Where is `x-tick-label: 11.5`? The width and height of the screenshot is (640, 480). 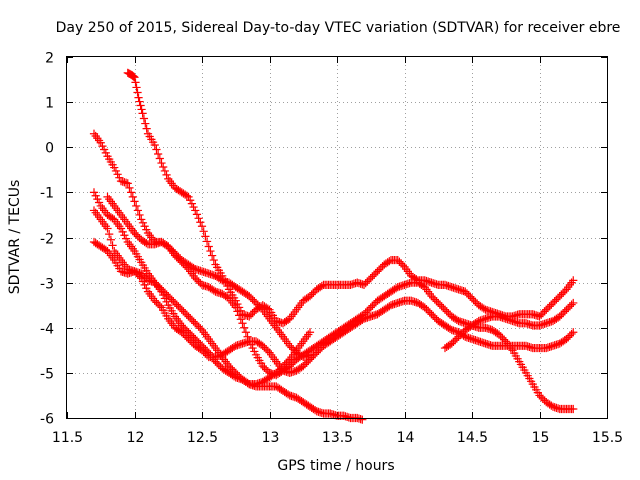
x-tick-label: 11.5 is located at coordinates (67, 438).